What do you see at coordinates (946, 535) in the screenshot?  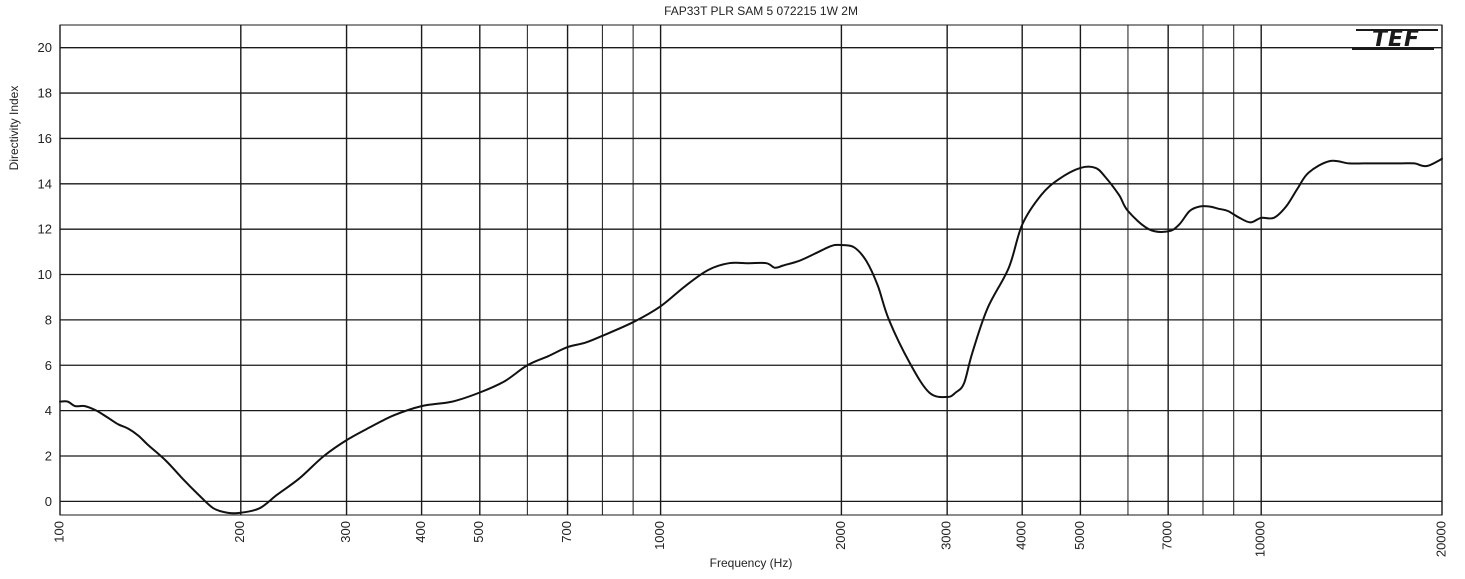 I see `x-tick-label: 3000` at bounding box center [946, 535].